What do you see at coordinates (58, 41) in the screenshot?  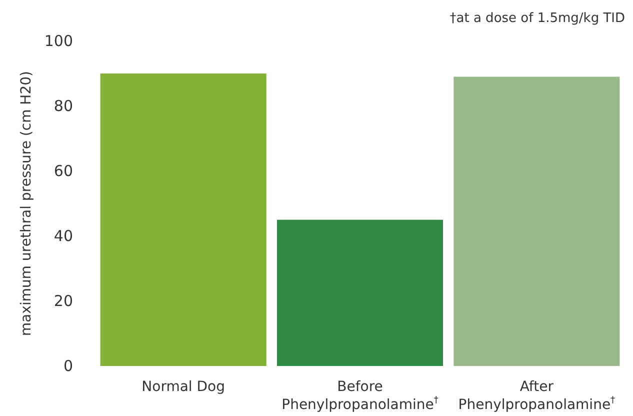 I see `y-tick-label: 100` at bounding box center [58, 41].